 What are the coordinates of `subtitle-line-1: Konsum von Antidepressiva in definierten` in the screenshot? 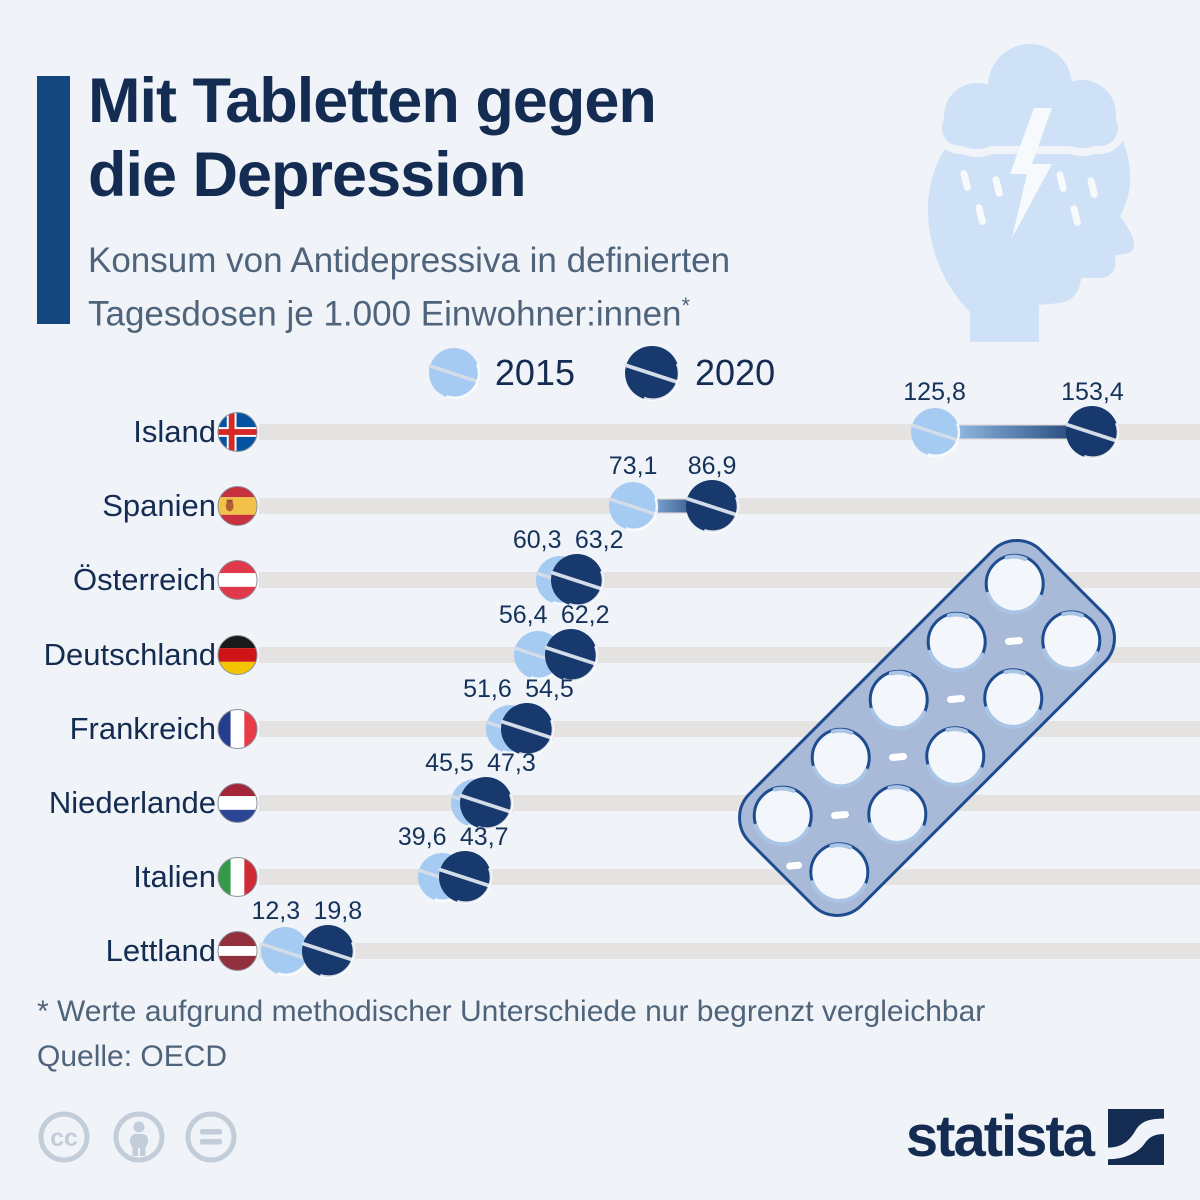 It's located at (409, 260).